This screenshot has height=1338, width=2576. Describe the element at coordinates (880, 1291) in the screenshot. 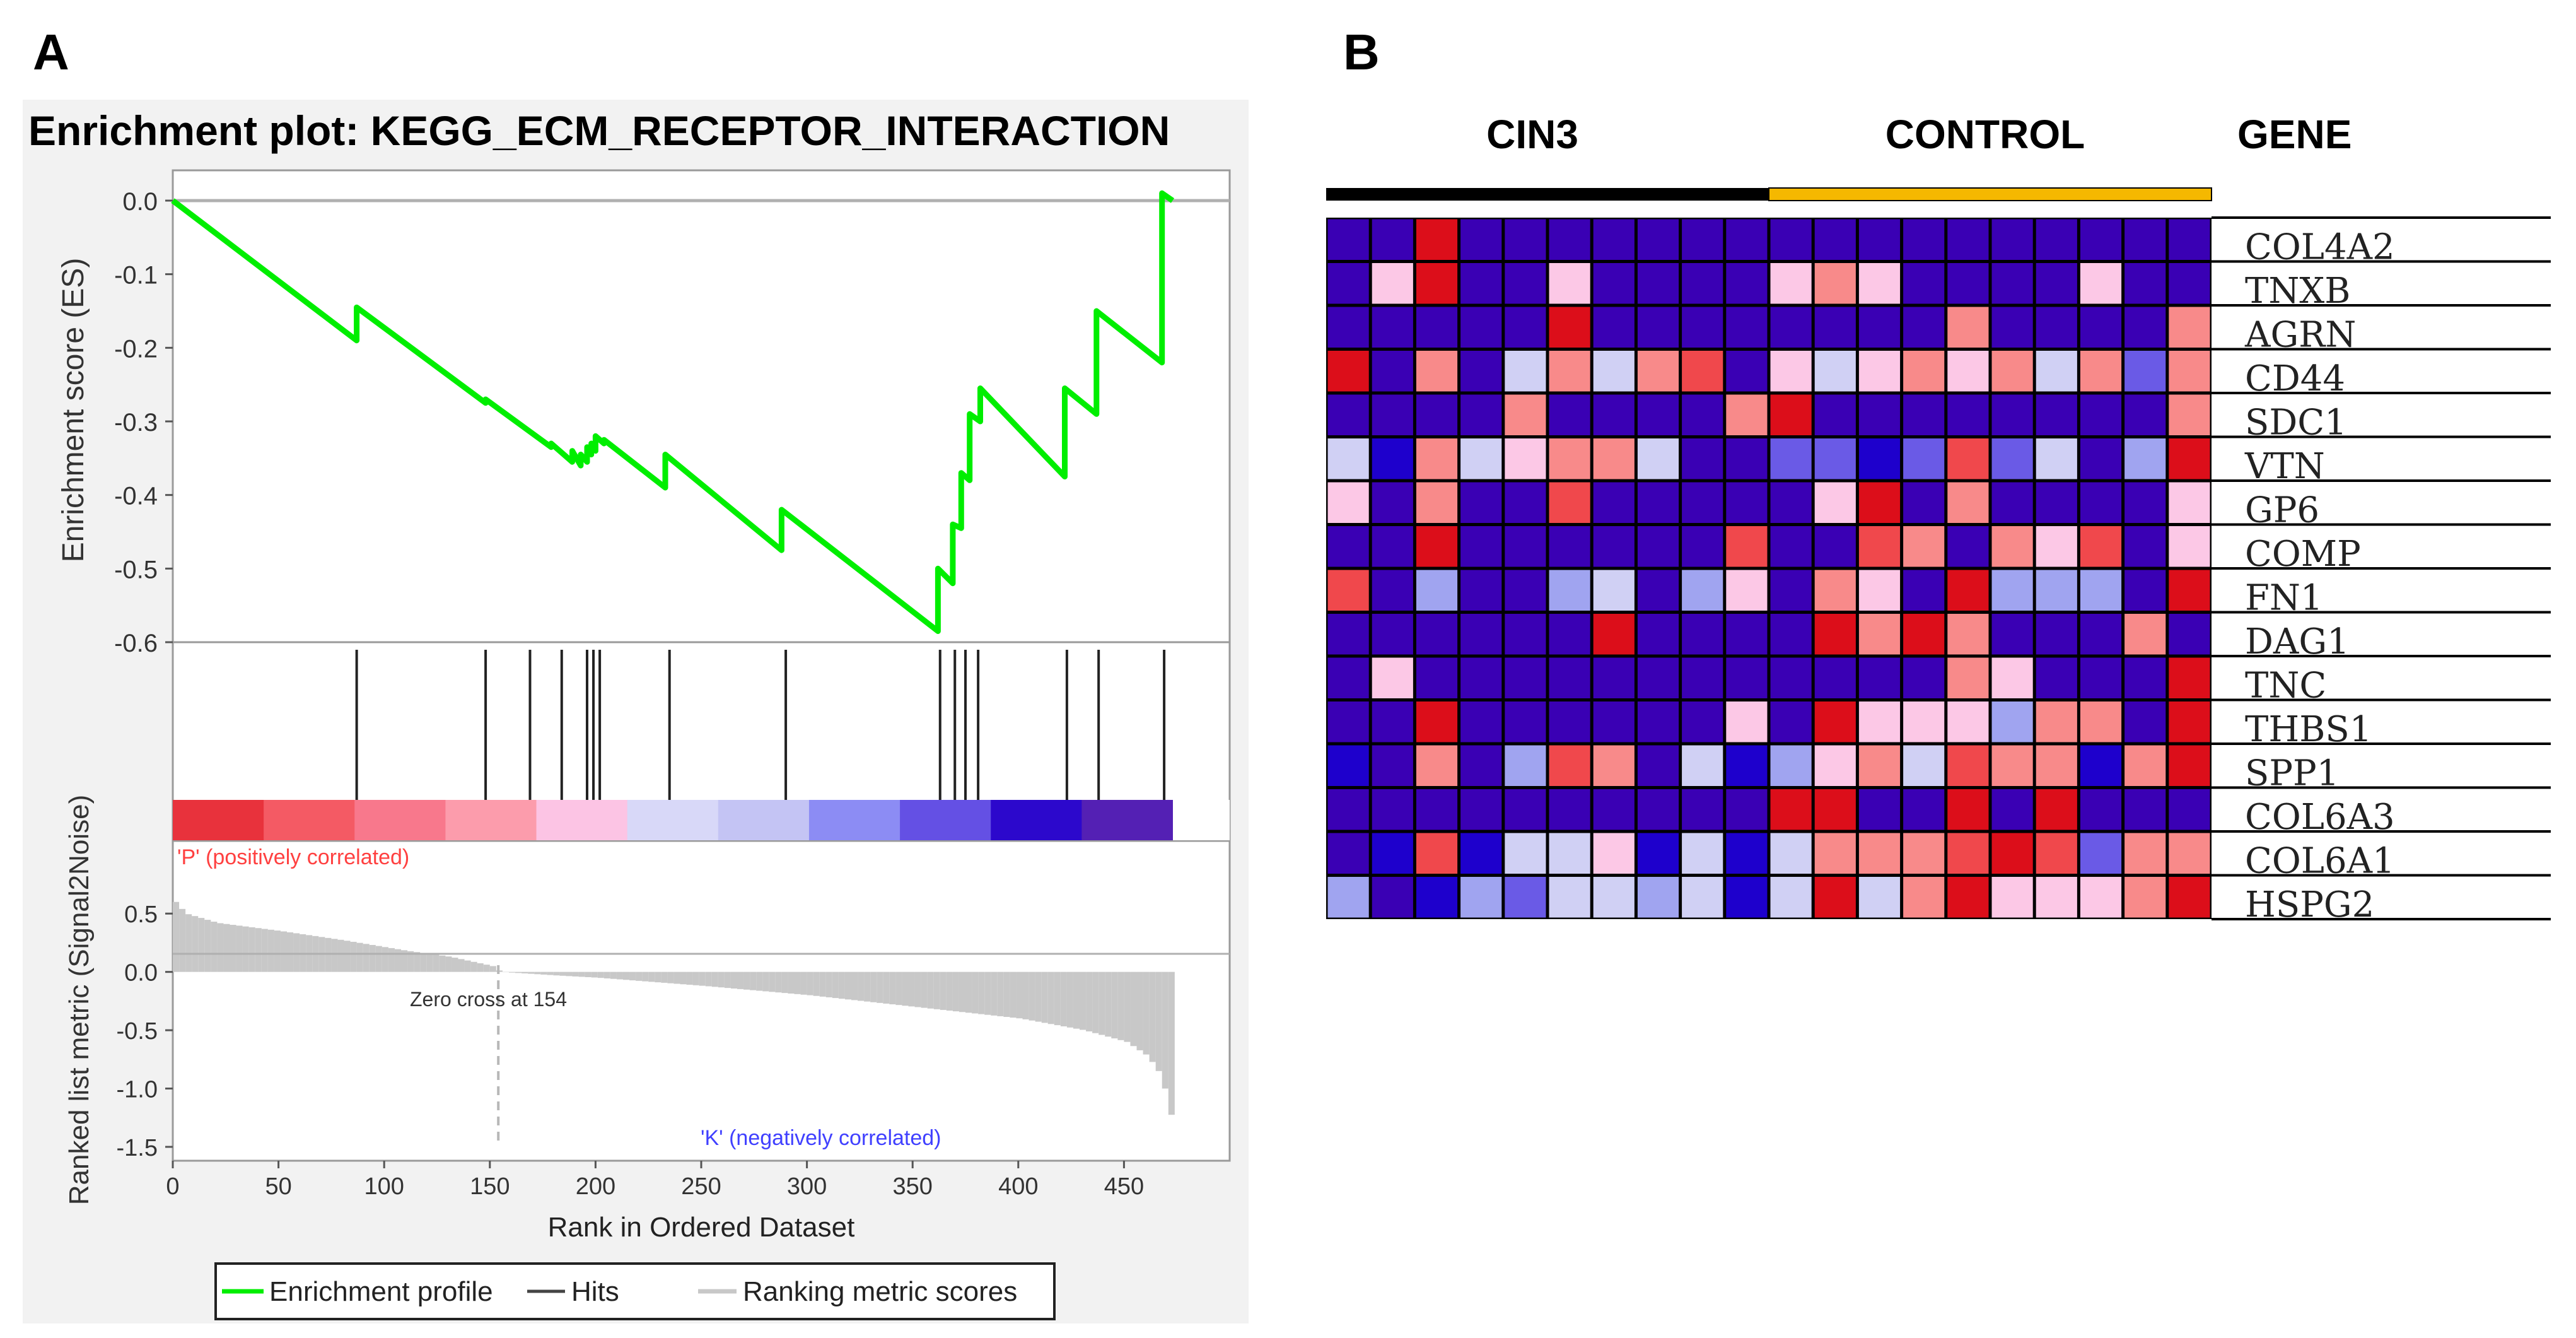

I see `legend-metric-label: Ranking metric scores` at that location.